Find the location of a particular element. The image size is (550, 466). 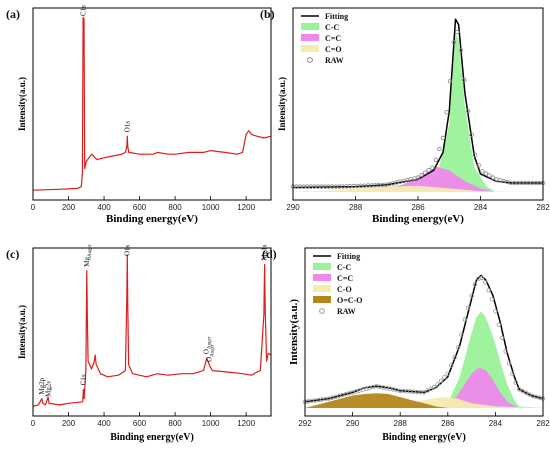

x-tick-label: 290 is located at coordinates (353, 423).